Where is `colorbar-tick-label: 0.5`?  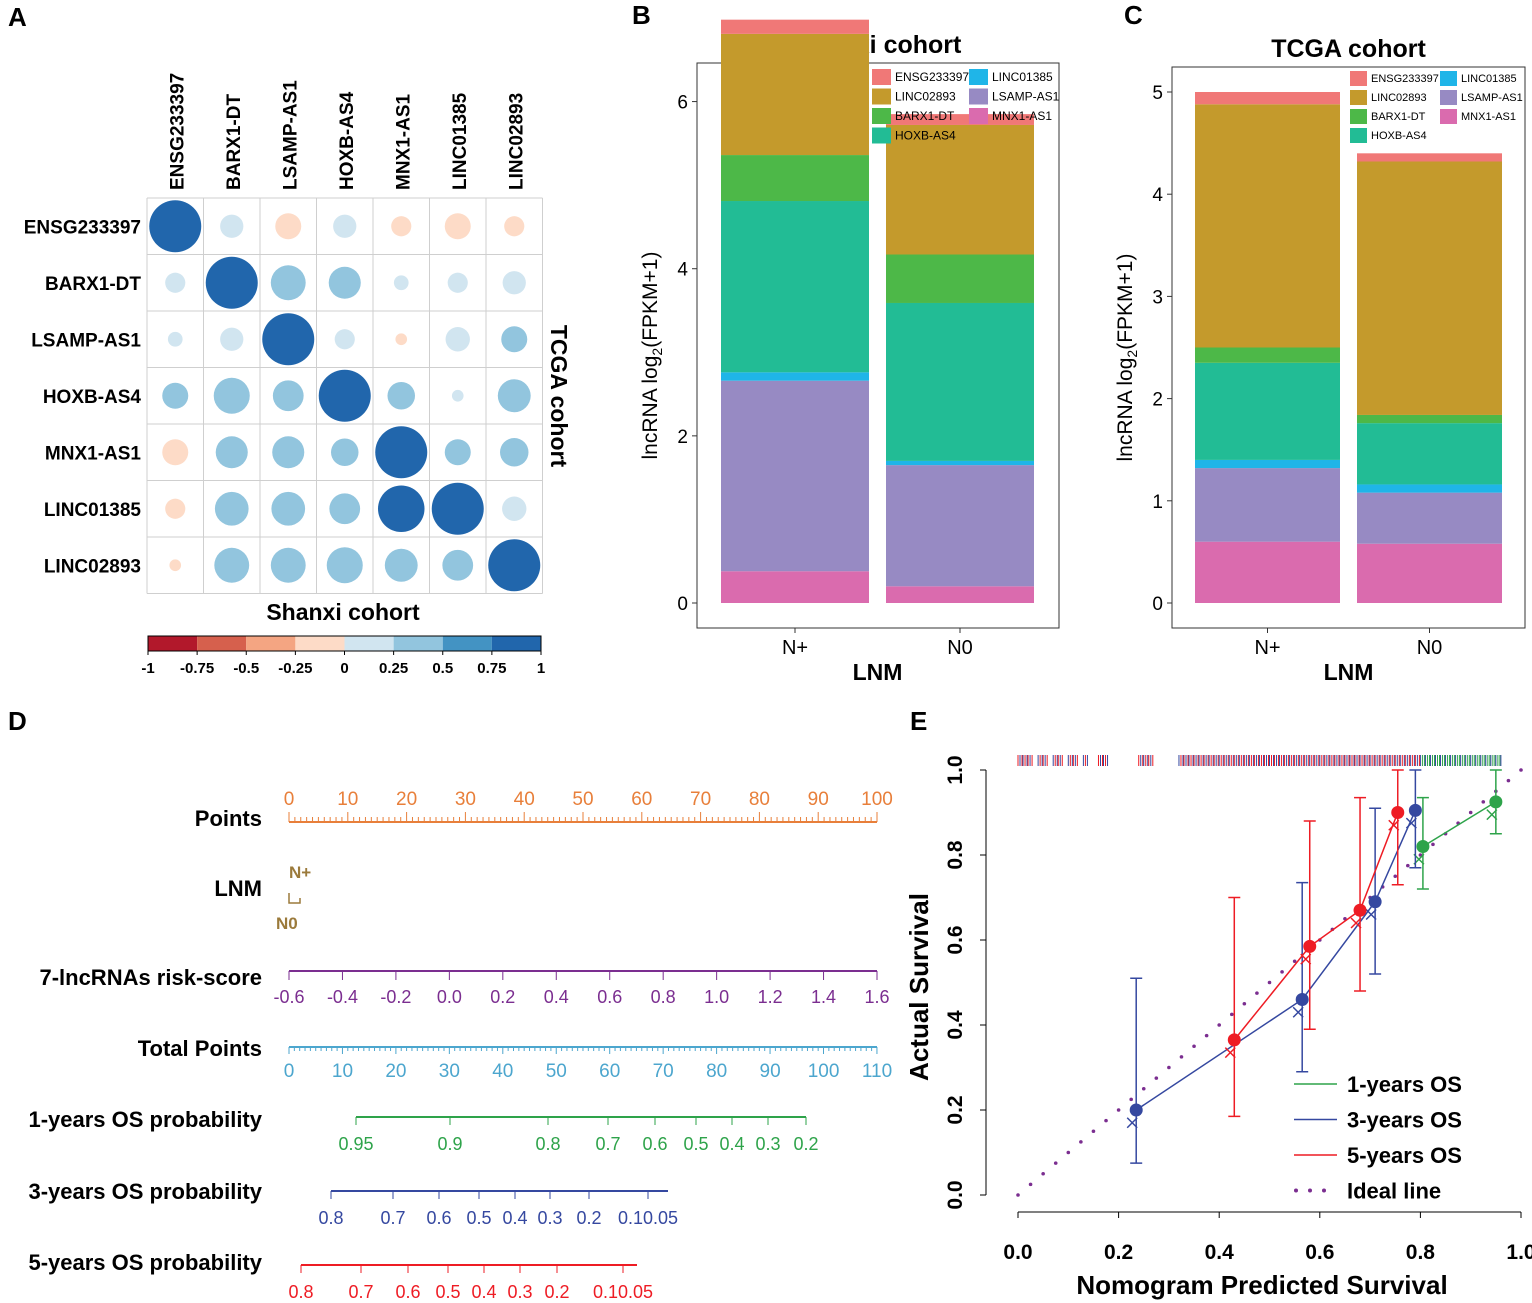 colorbar-tick-label: 0.5 is located at coordinates (442, 668).